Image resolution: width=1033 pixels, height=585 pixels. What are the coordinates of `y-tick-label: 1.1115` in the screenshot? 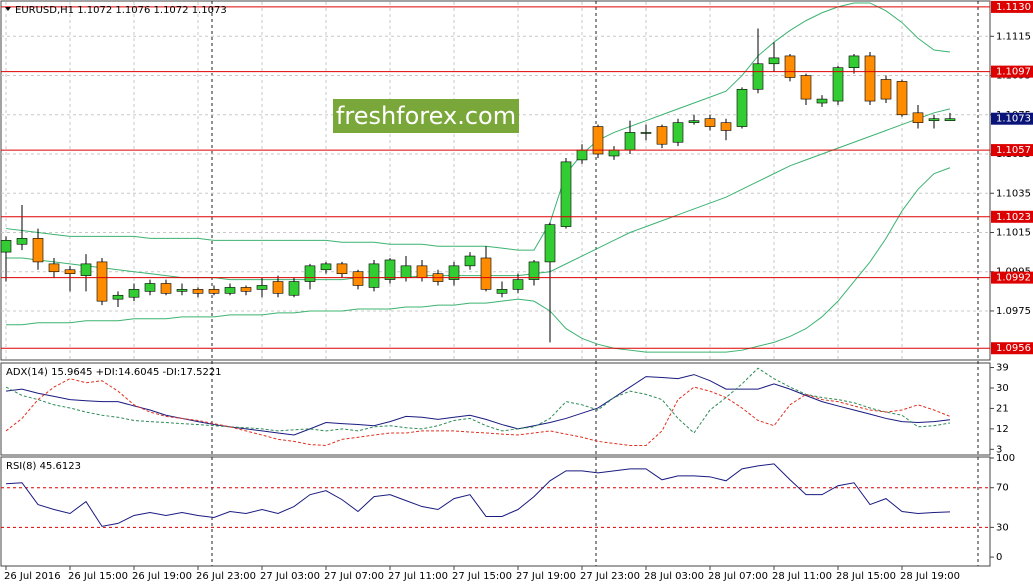 It's located at (1013, 36).